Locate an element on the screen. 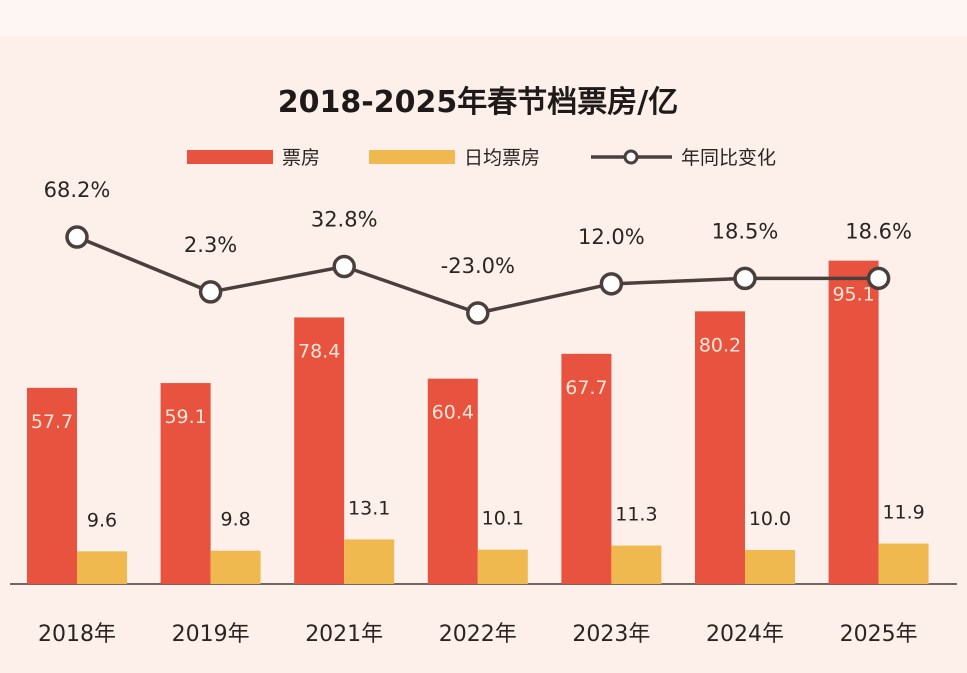 This screenshot has height=673, width=967. label-box-office: 59.1 is located at coordinates (185, 417).